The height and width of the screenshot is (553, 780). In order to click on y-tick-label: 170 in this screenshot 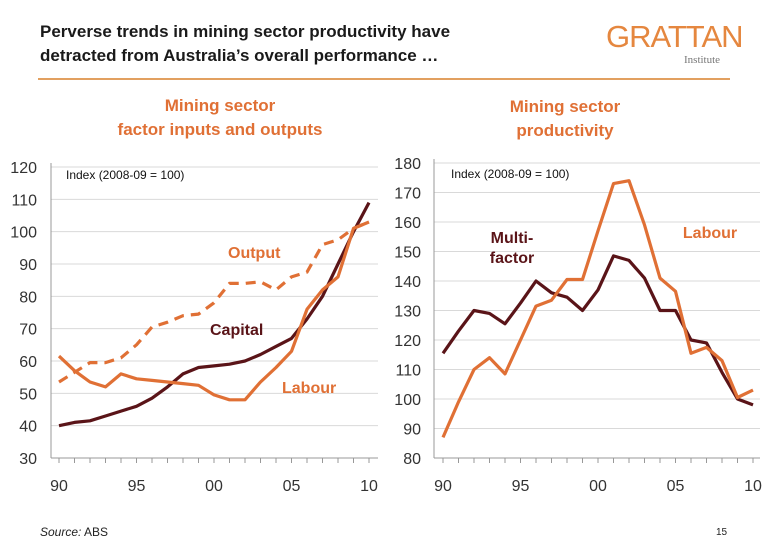, I will do `click(407, 194)`.